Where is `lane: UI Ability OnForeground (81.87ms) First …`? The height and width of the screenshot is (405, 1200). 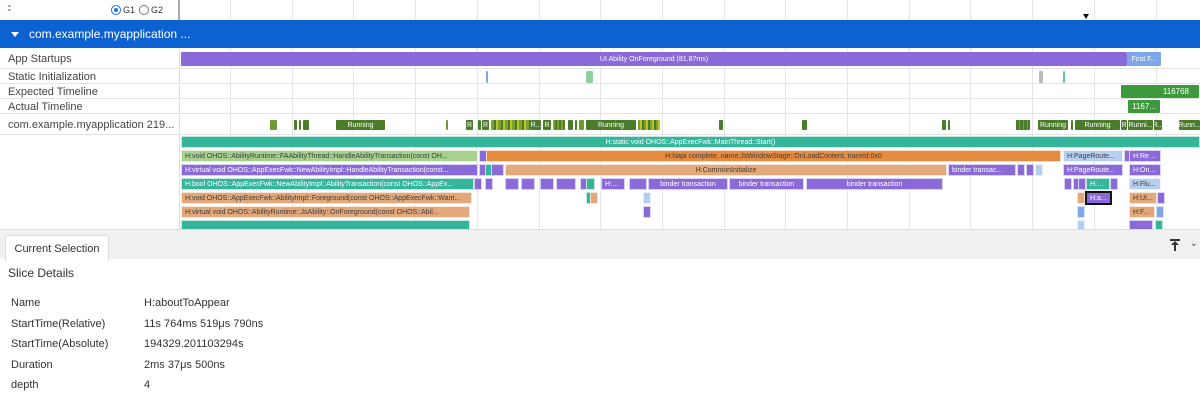 lane: UI Ability OnForeground (81.87ms) First … is located at coordinates (690, 58).